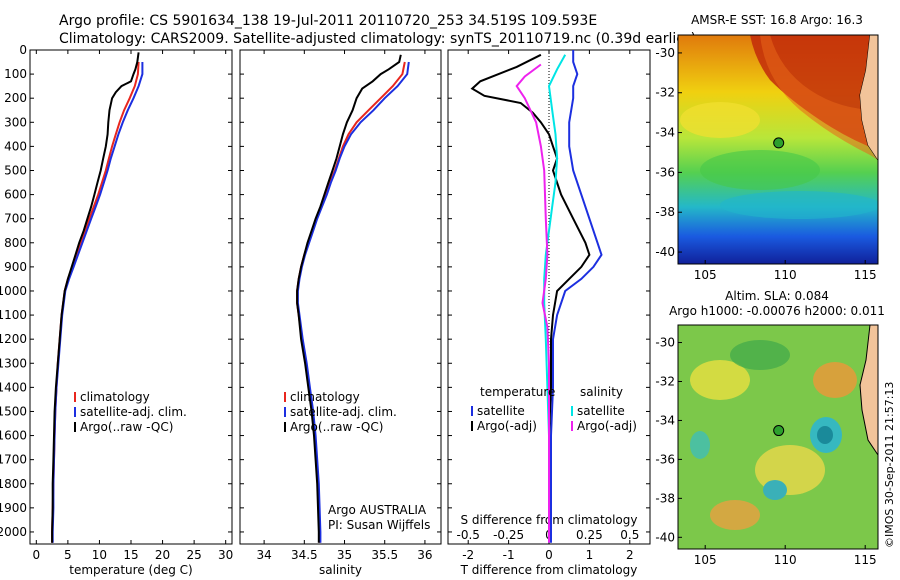 Image resolution: width=900 pixels, height=580 pixels. What do you see at coordinates (13, 339) in the screenshot?
I see `y-tick-label: 1200` at bounding box center [13, 339].